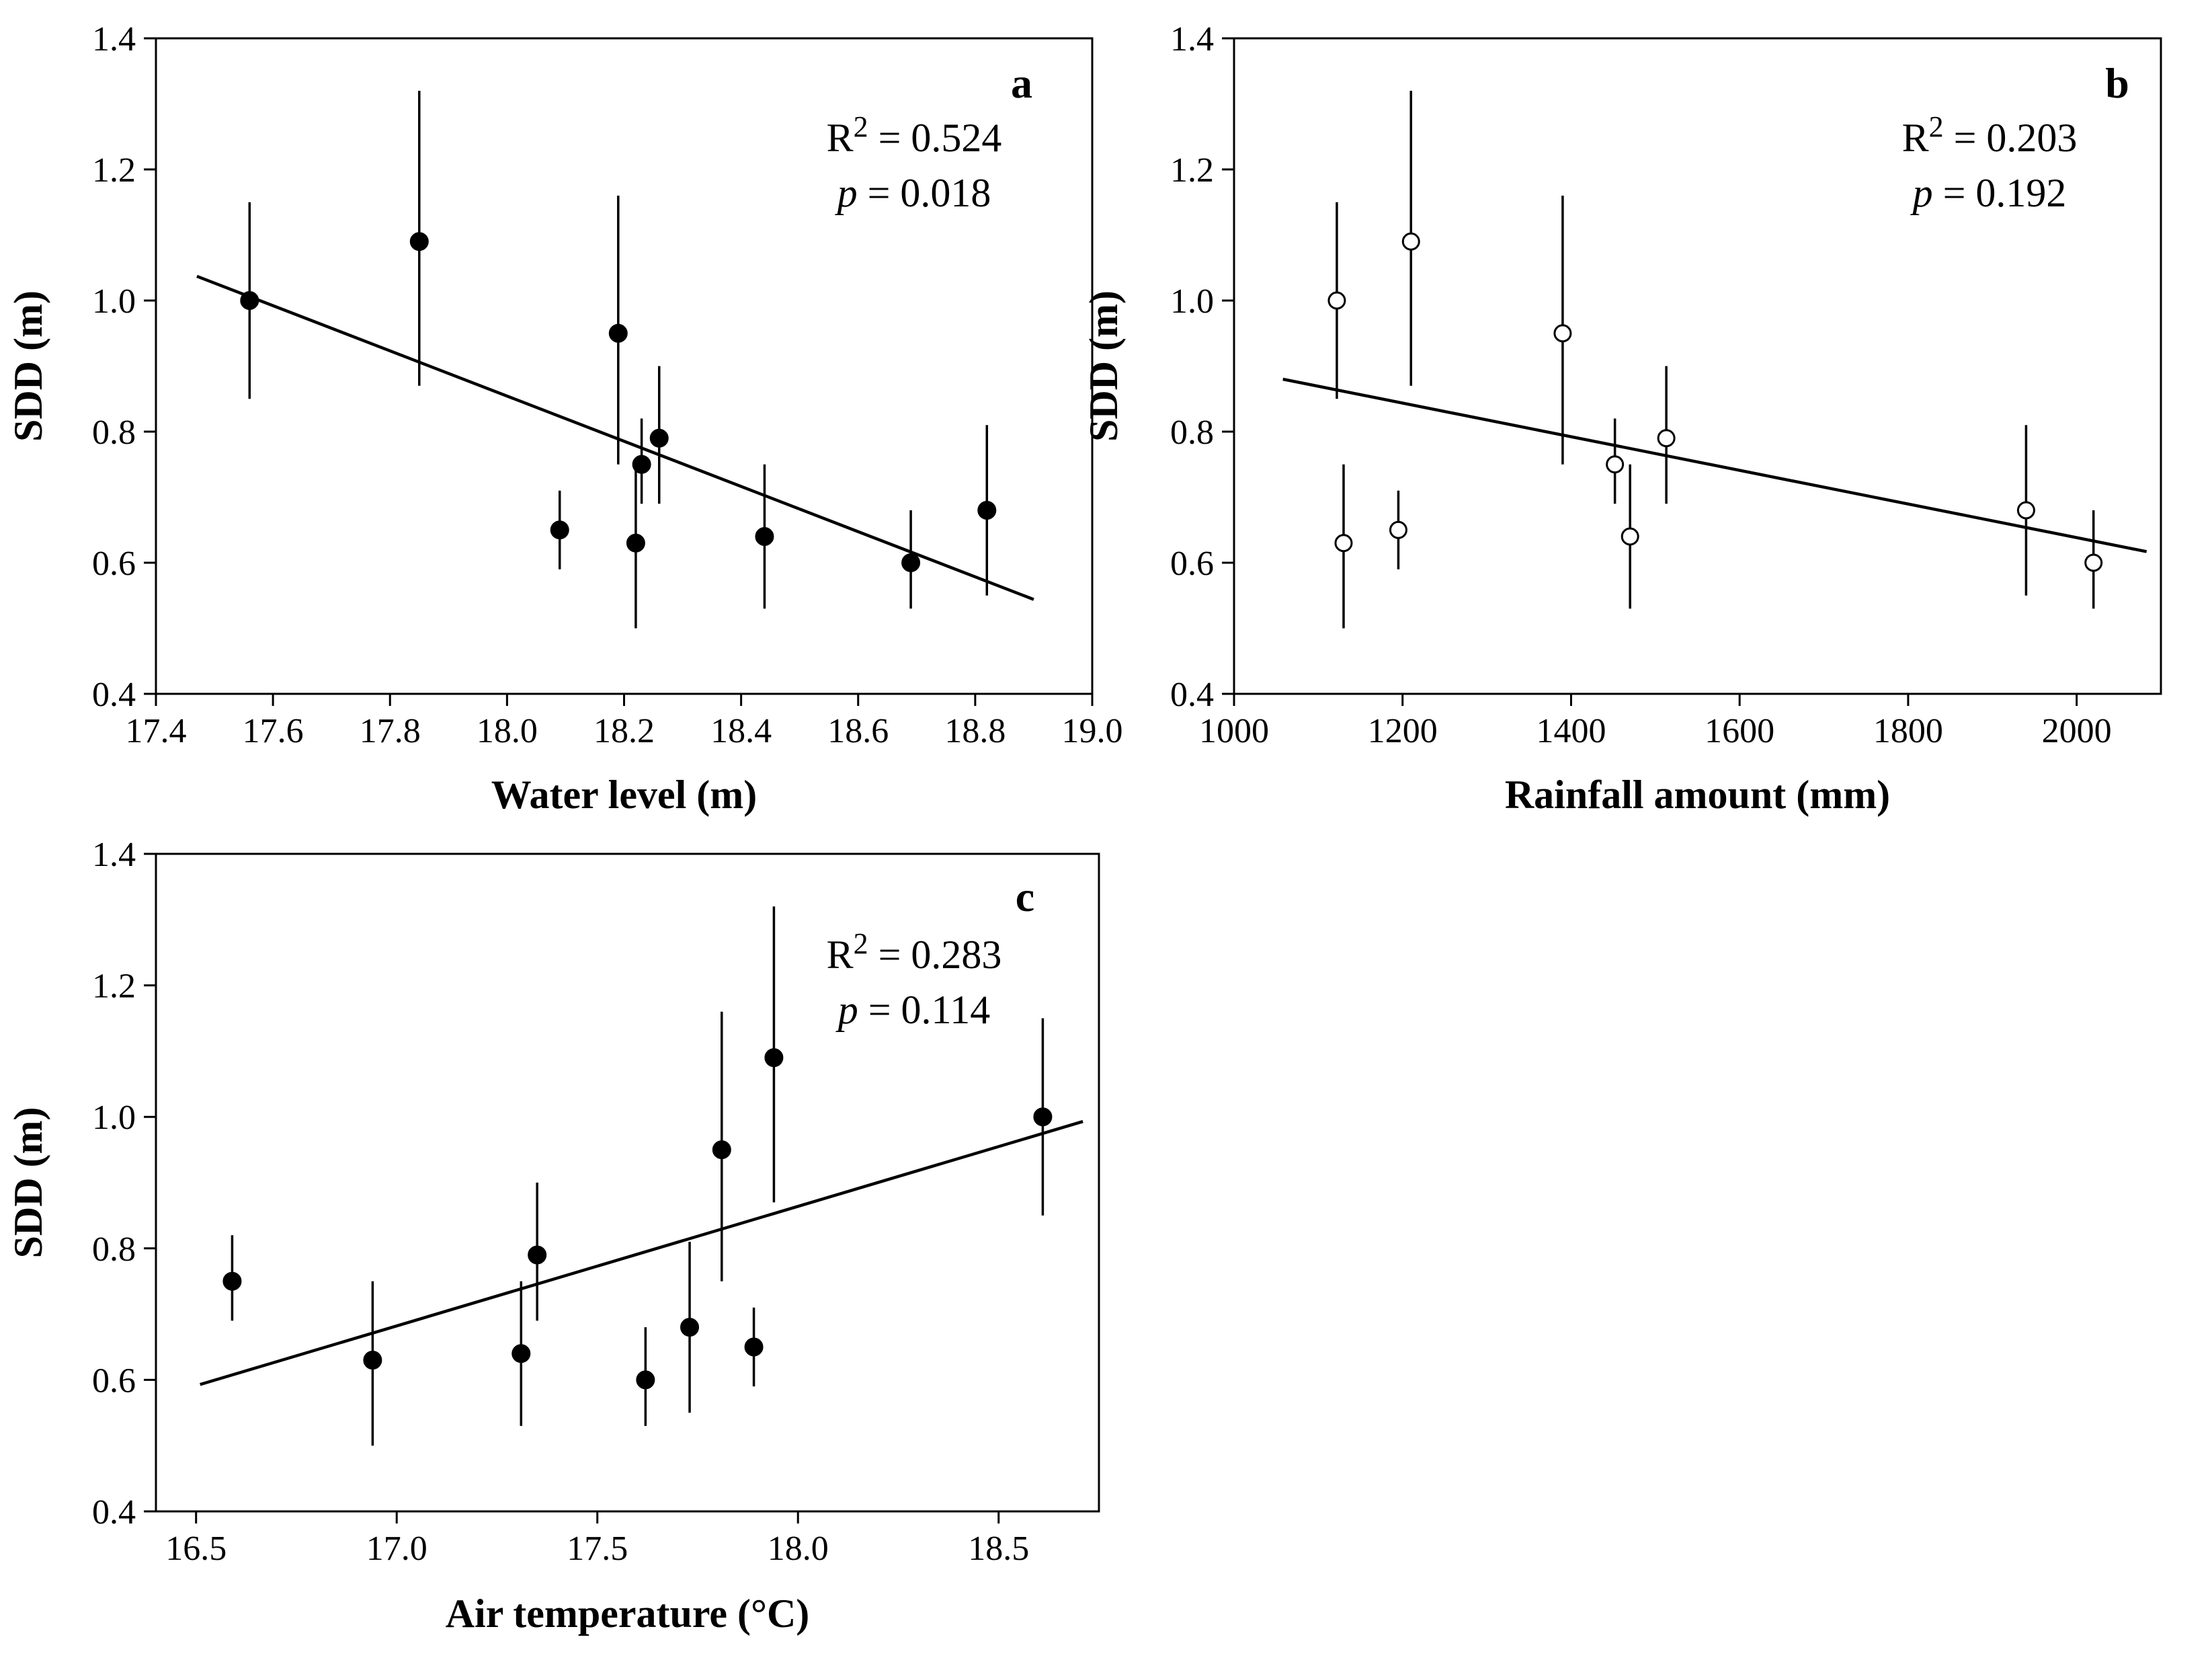  What do you see at coordinates (2077, 731) in the screenshot?
I see `x-tick-label: 2000` at bounding box center [2077, 731].